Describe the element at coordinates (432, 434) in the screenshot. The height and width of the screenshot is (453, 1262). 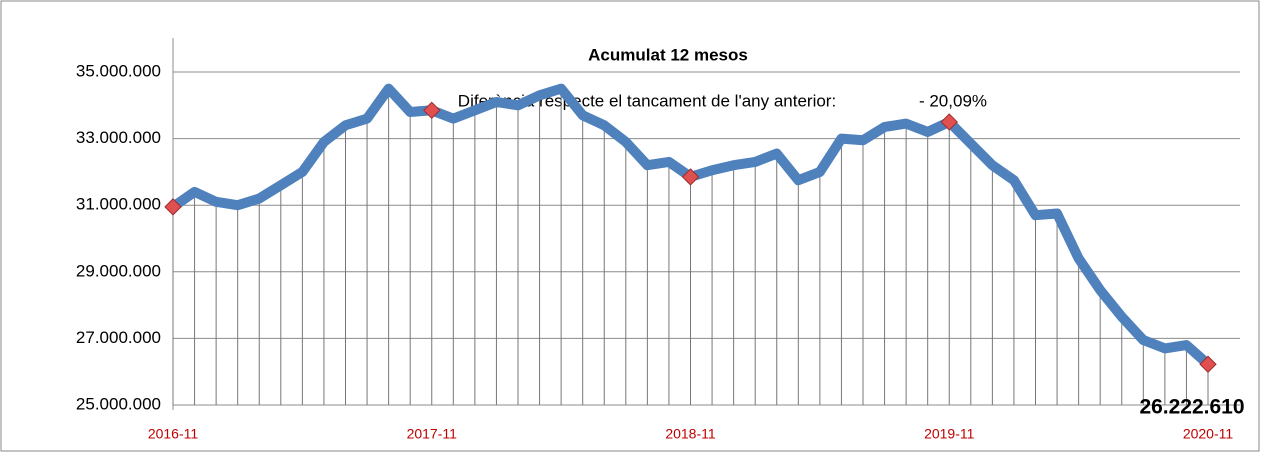
I see `x-tick-label: 2017-11` at that location.